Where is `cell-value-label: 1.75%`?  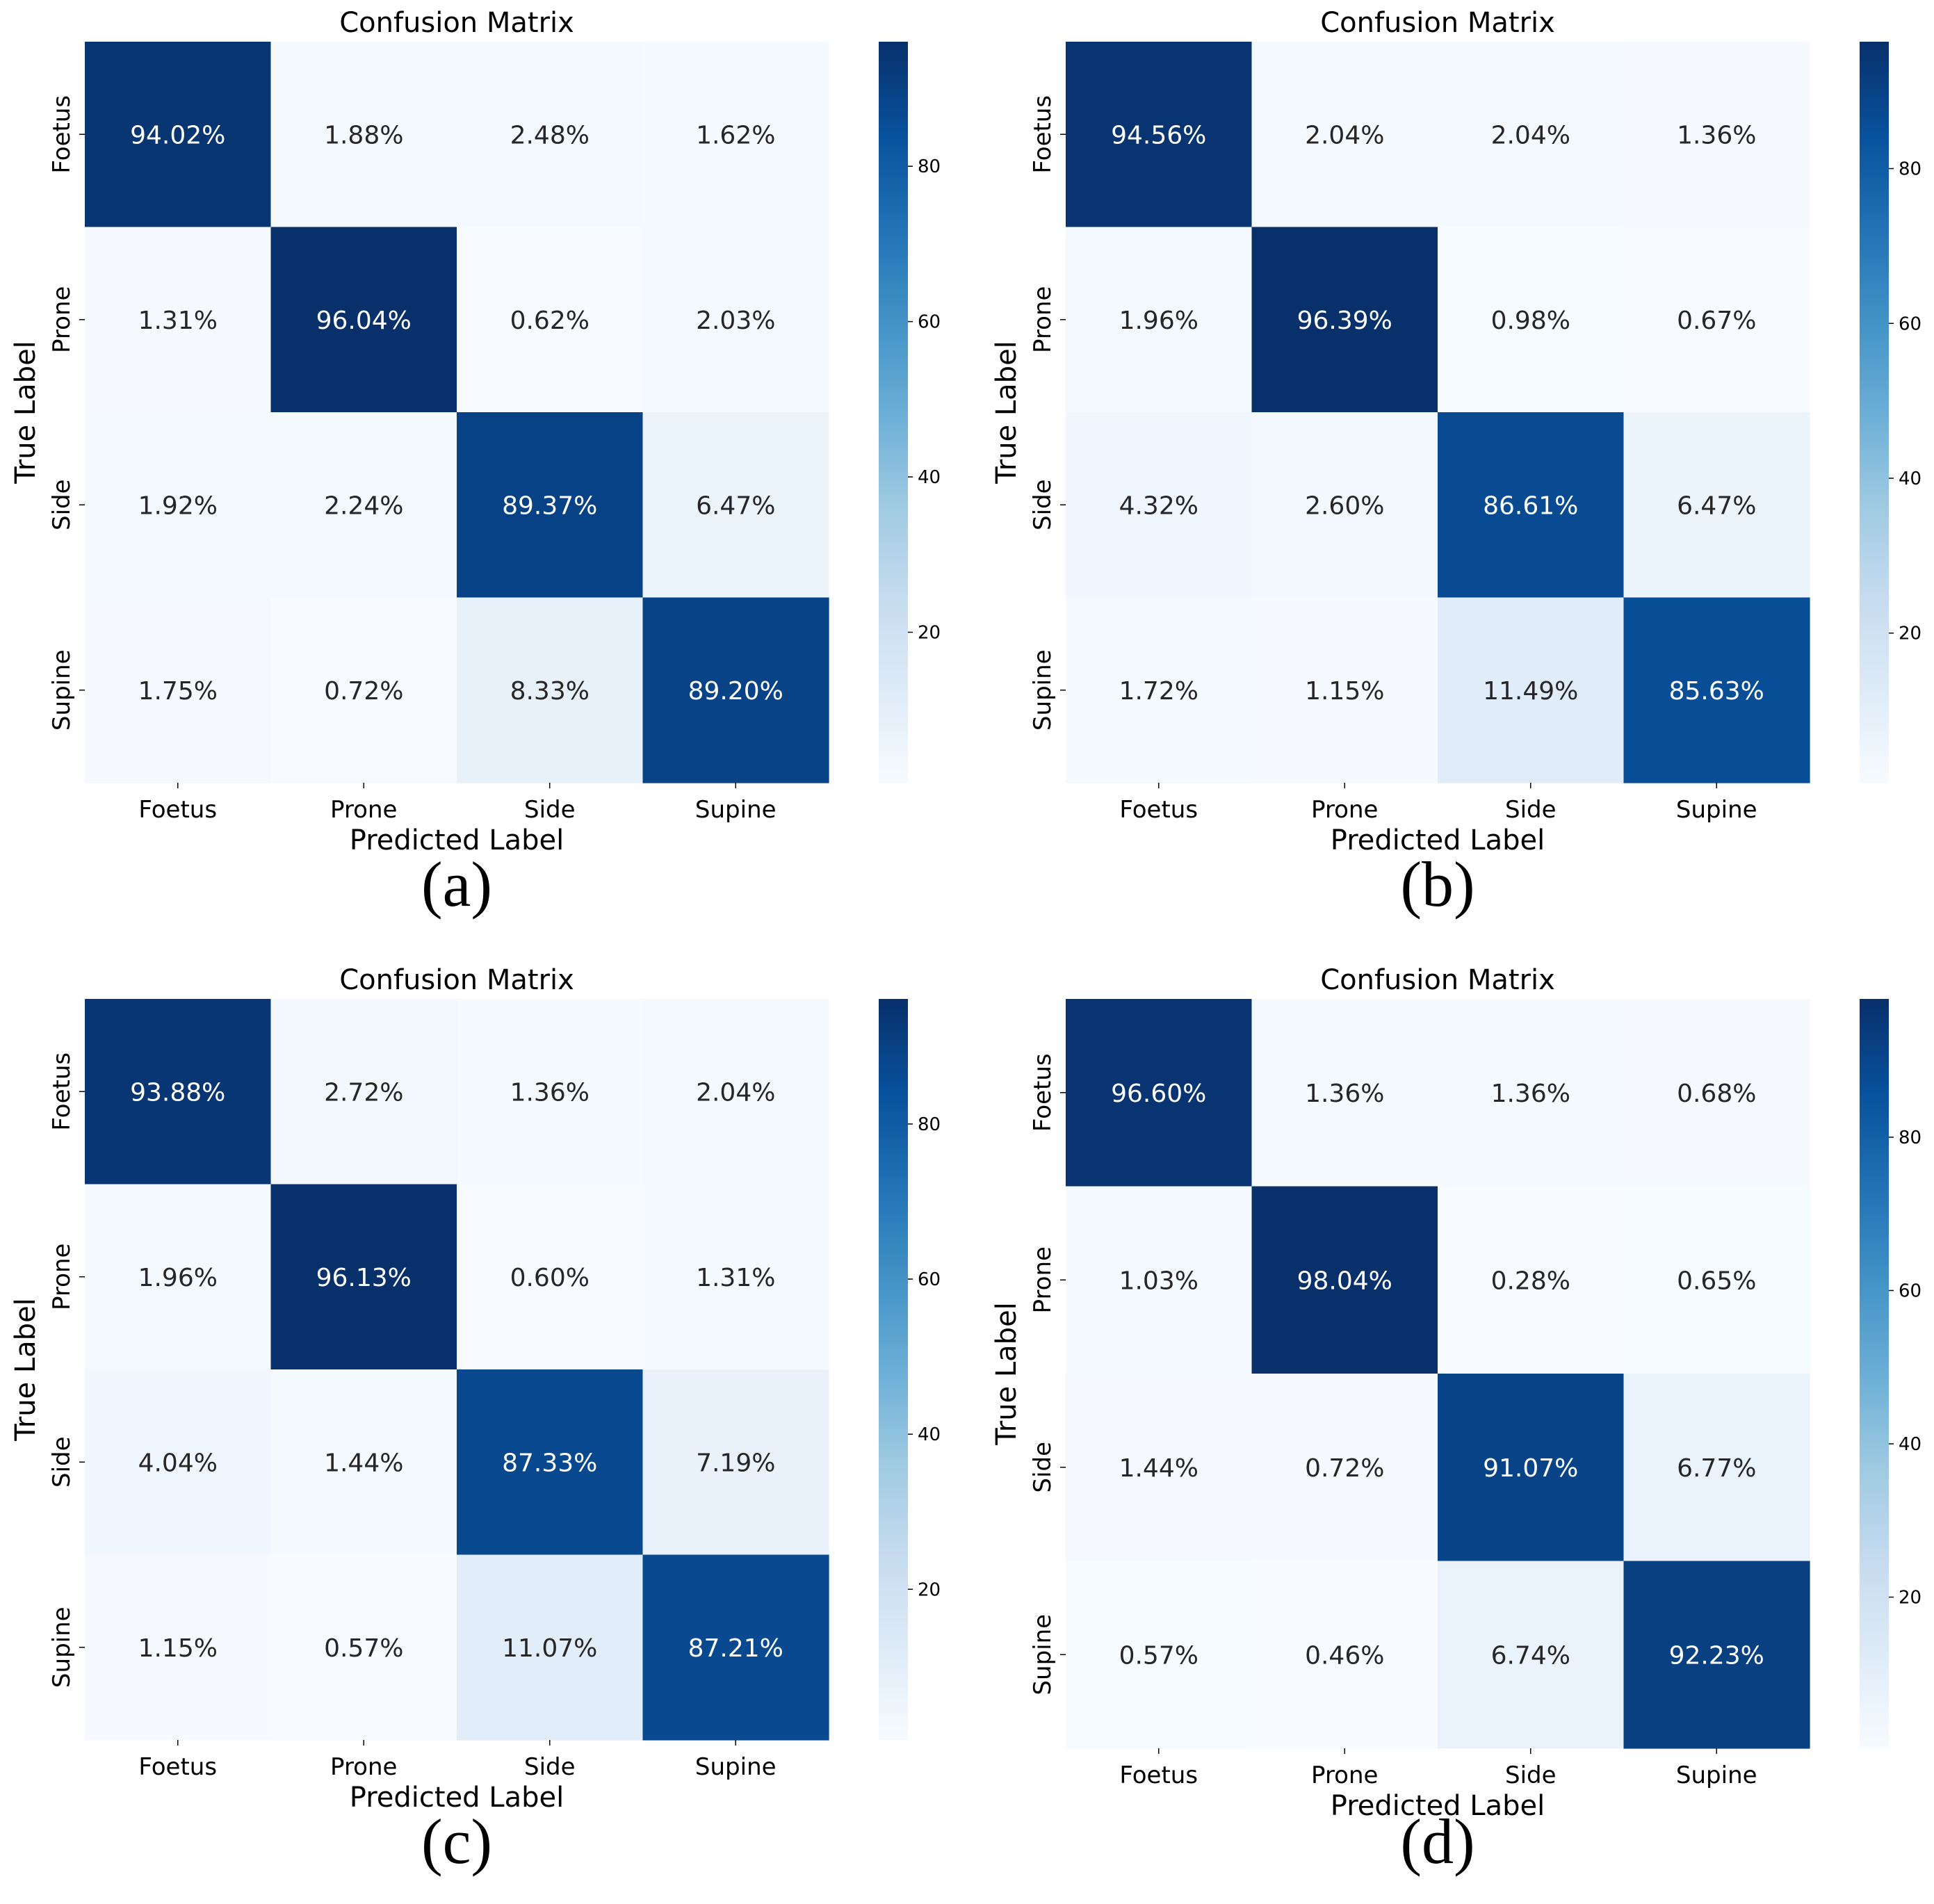 cell-value-label: 1.75% is located at coordinates (178, 691).